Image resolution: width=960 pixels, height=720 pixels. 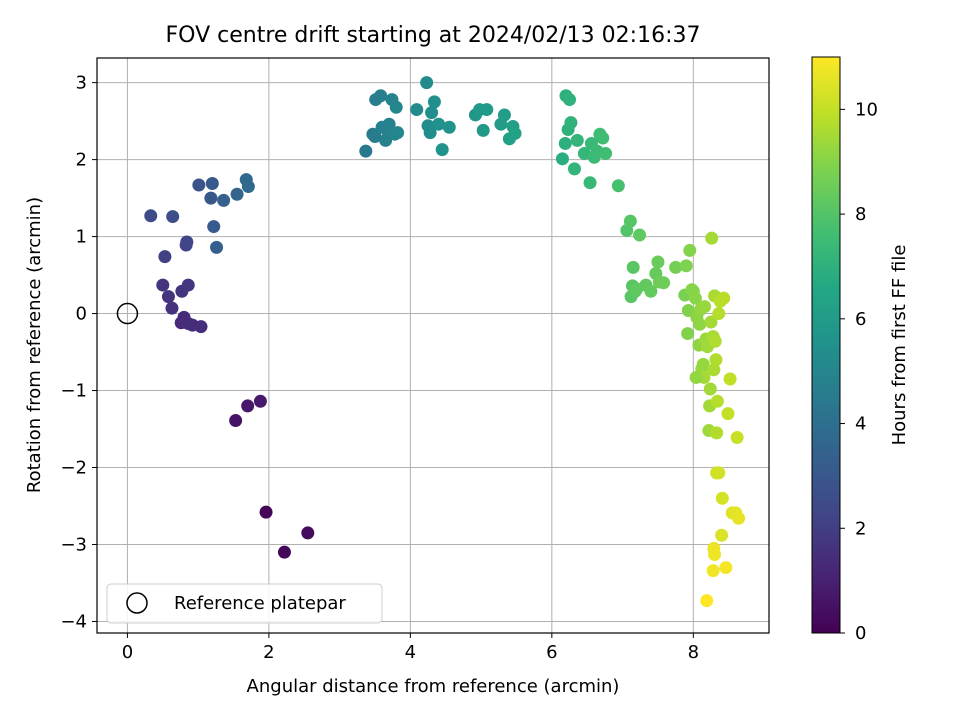 What do you see at coordinates (410, 652) in the screenshot?
I see `x-tick-label: 4` at bounding box center [410, 652].